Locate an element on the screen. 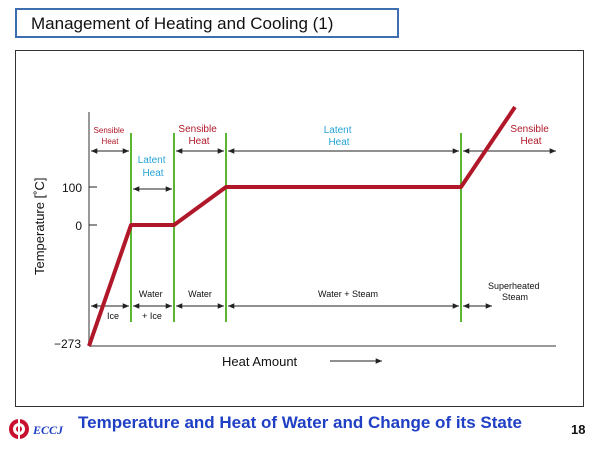  state-label-water: Water is located at coordinates (200, 294).